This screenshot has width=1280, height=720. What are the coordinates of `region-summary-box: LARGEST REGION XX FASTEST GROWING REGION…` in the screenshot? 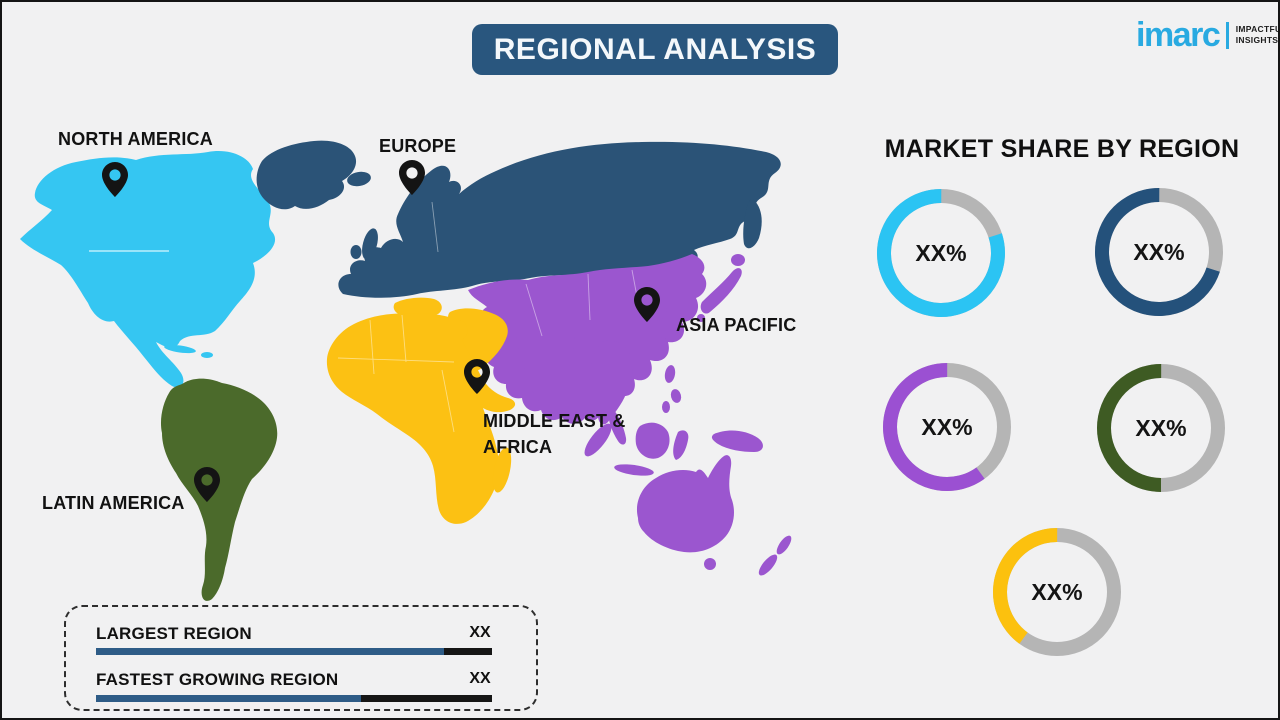 It's located at (301, 658).